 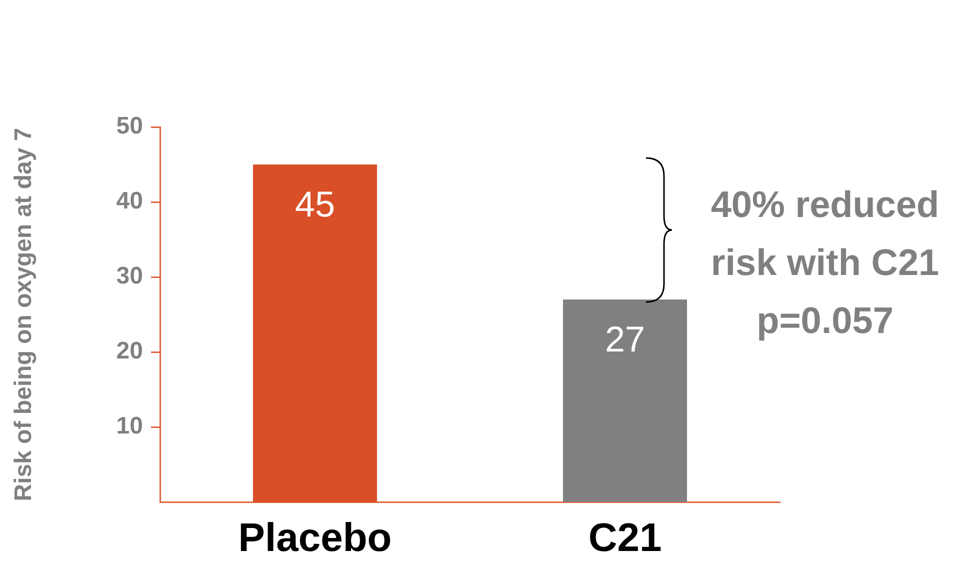 I want to click on data-label: 27, so click(x=625, y=339).